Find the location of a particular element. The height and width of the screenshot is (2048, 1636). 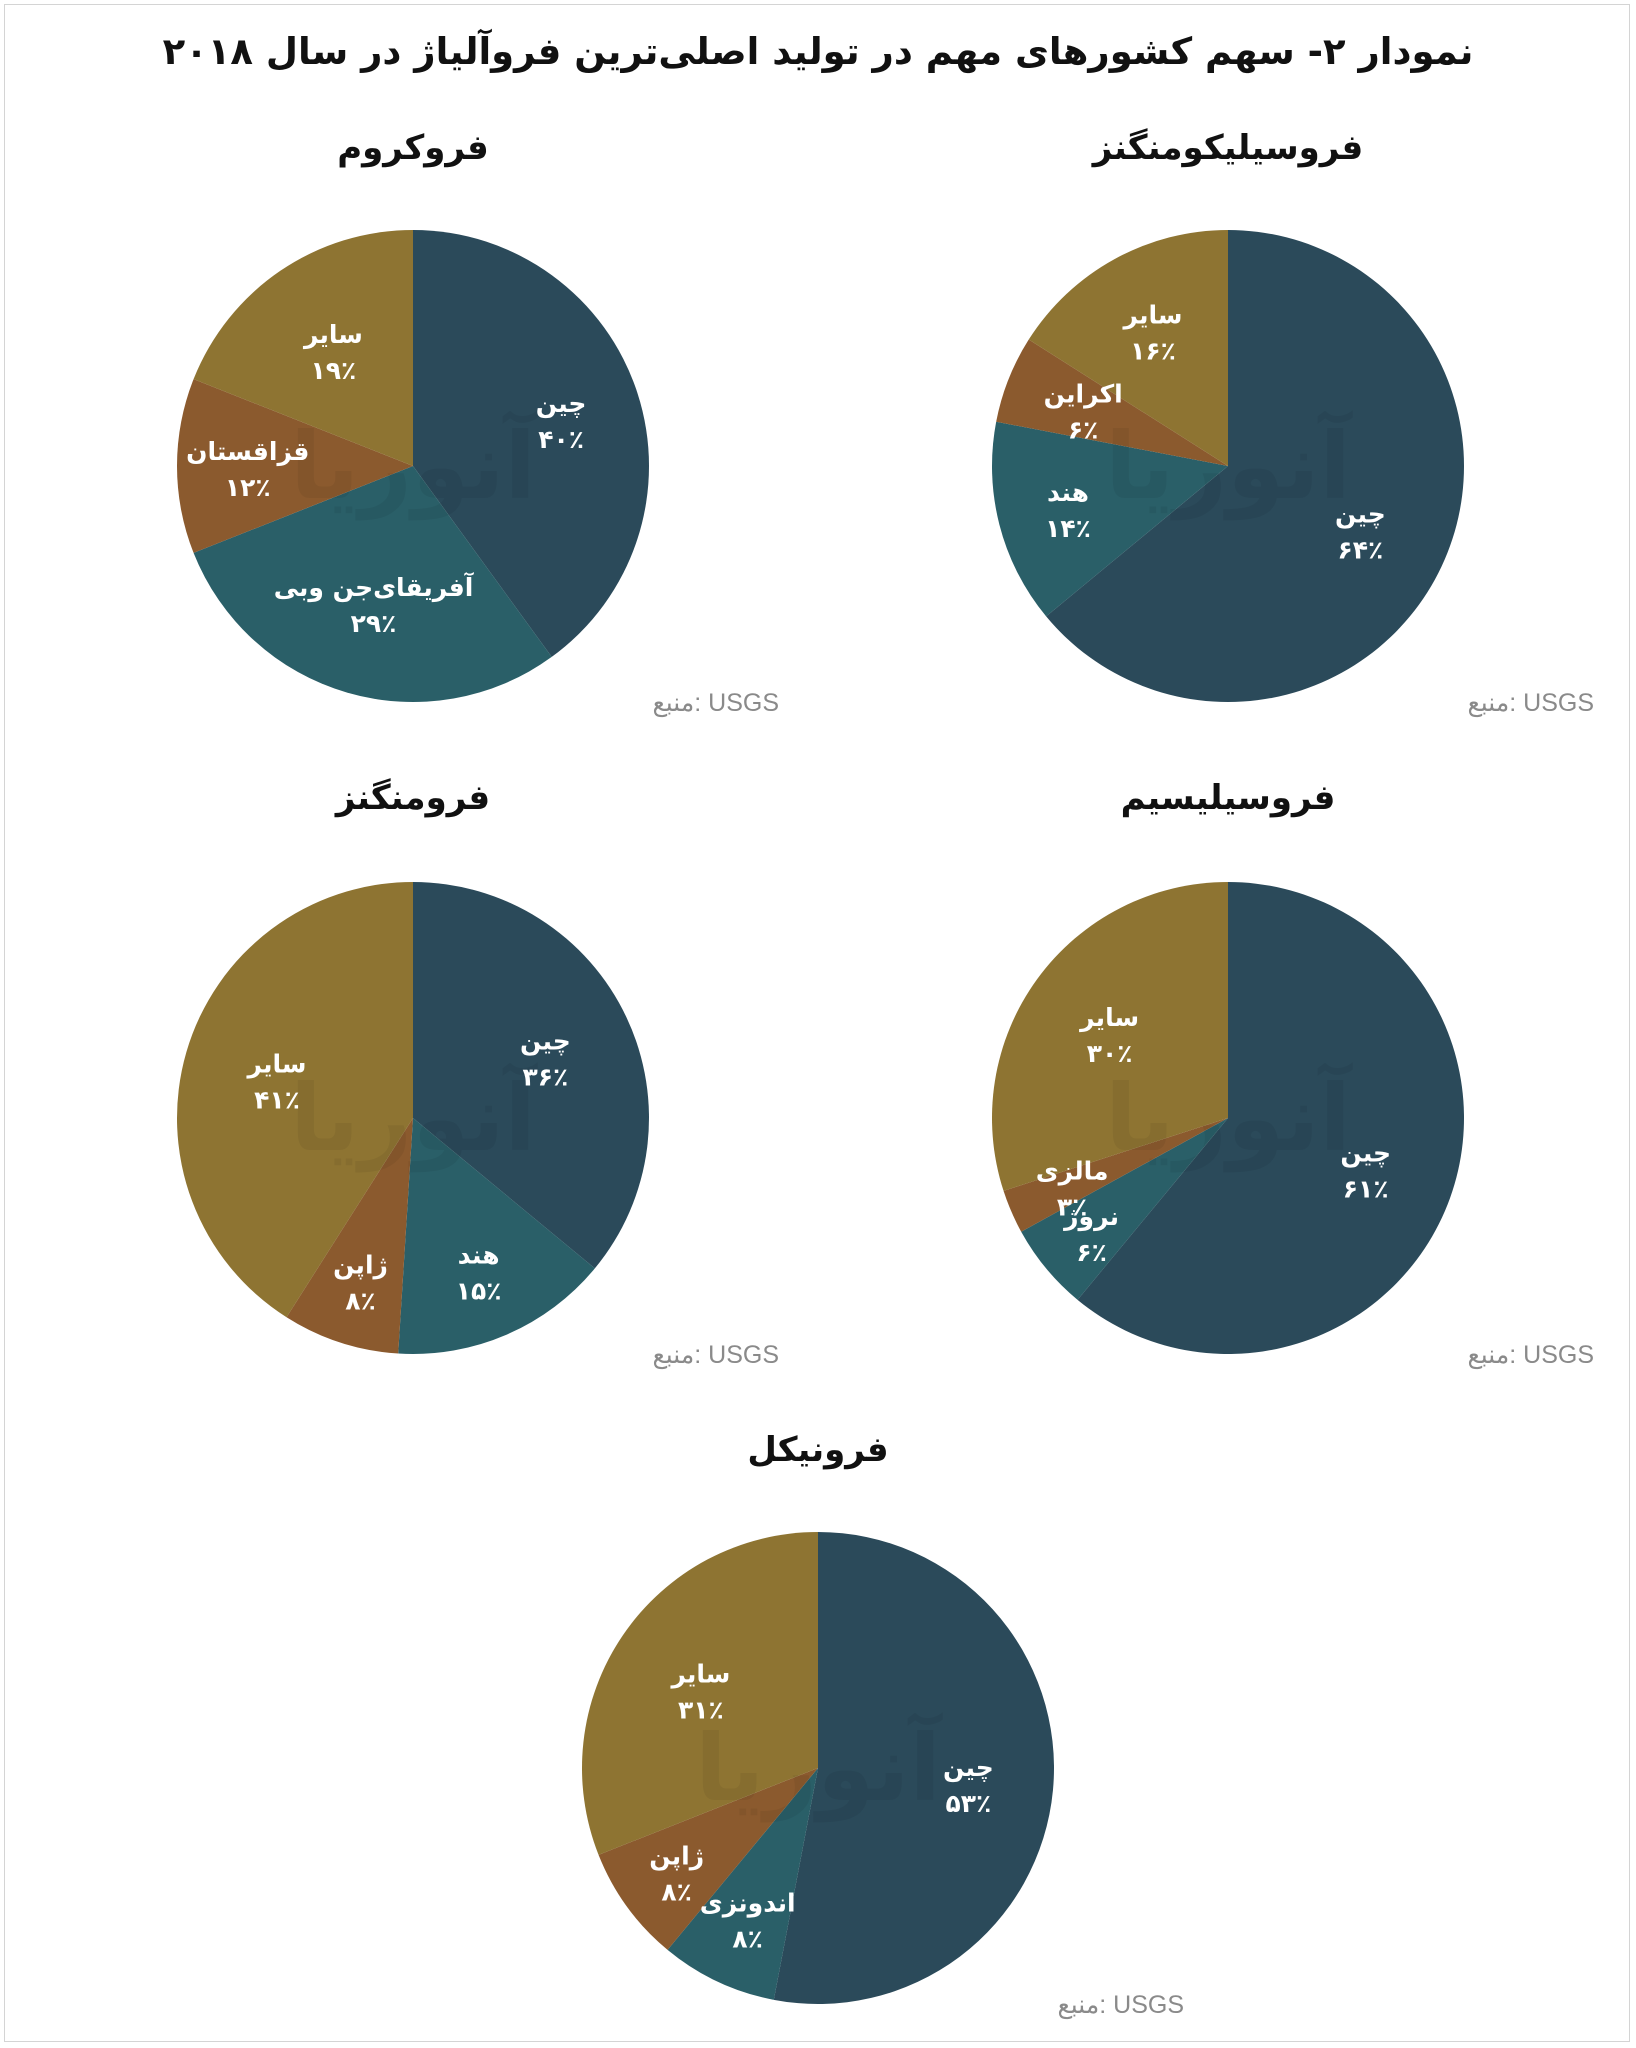

slice-value-label: ۴۰٪ is located at coordinates (561, 439).